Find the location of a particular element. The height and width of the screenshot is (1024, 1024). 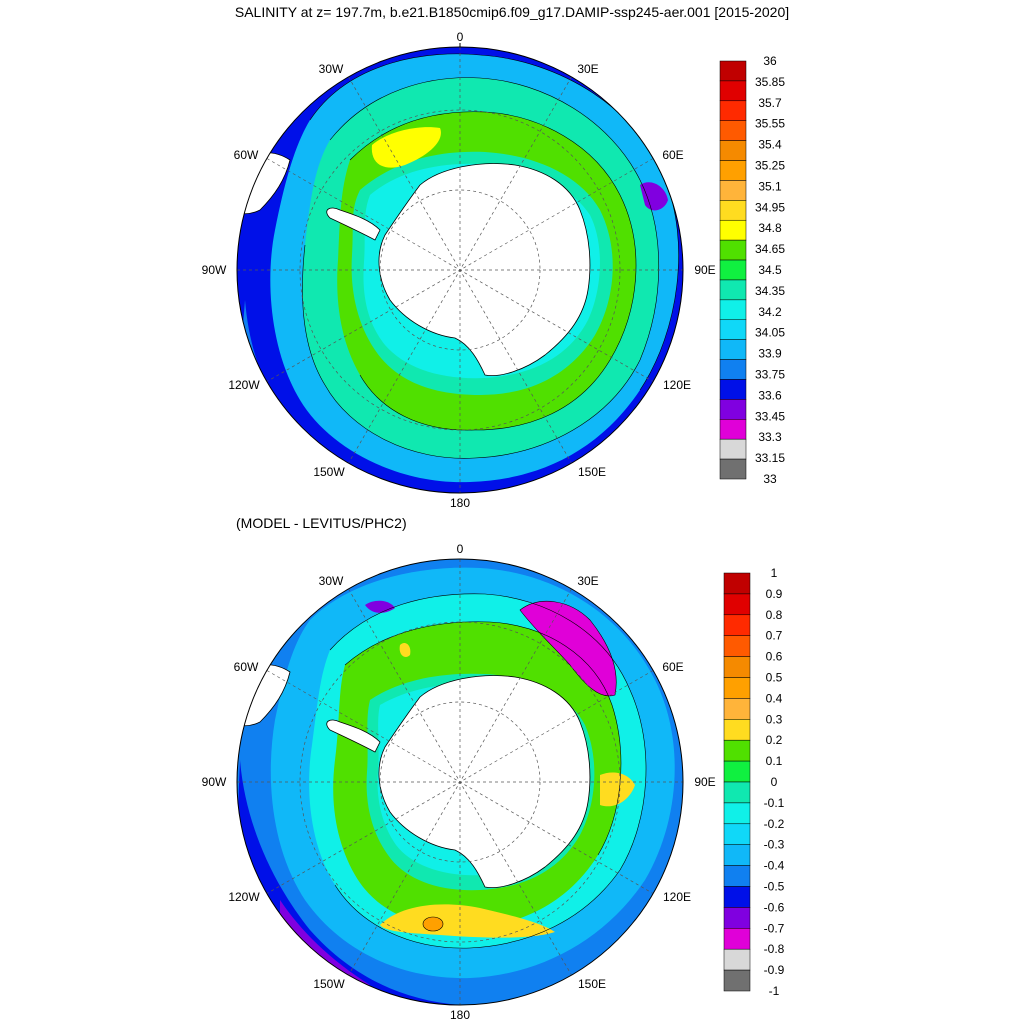

bottom-lon-label-150e: 150E is located at coordinates (592, 984).